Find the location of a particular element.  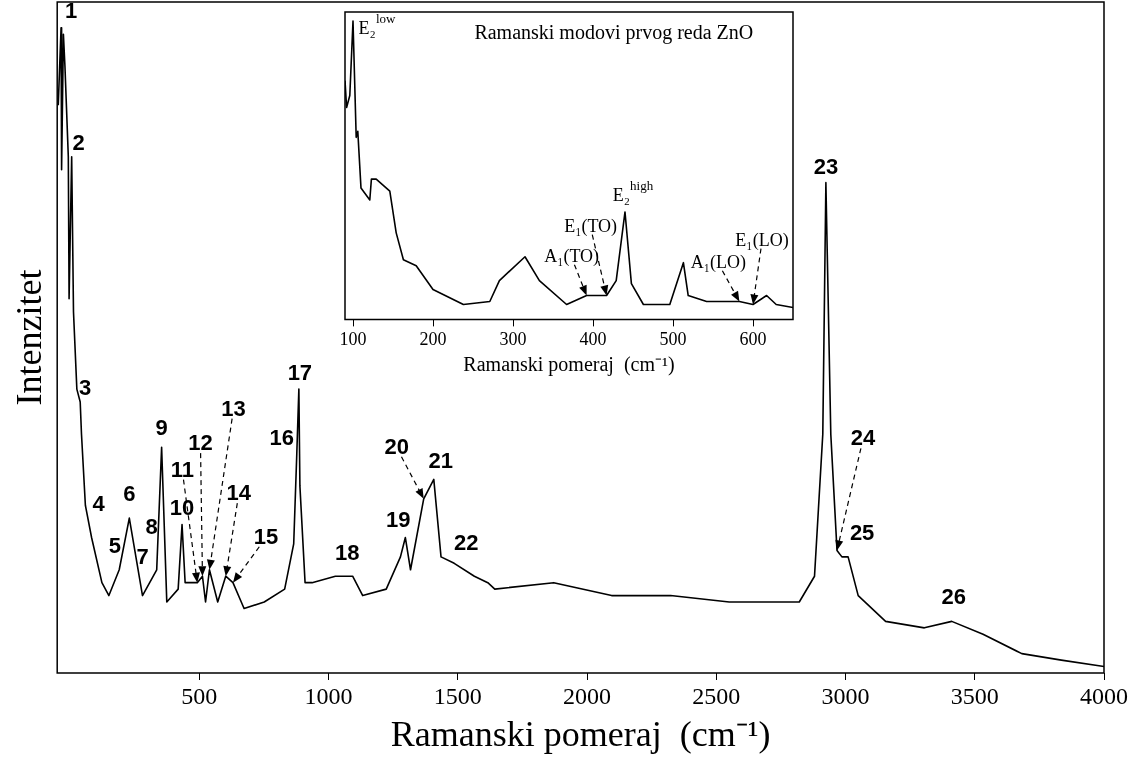

x-tick-label: 400 is located at coordinates (593, 338).